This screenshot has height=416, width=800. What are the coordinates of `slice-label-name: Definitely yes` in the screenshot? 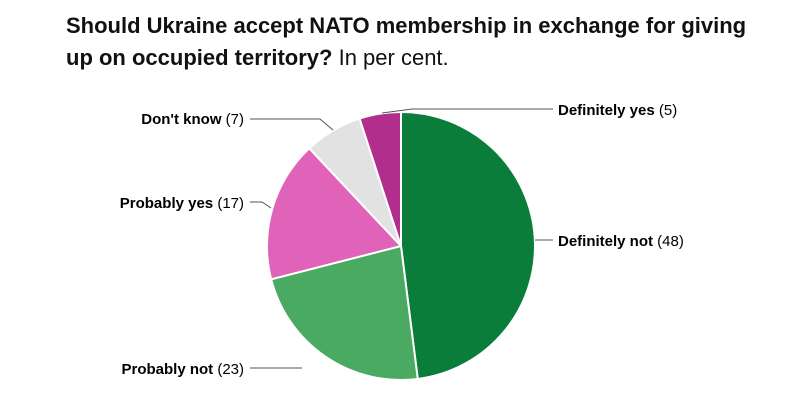 It's located at (606, 110).